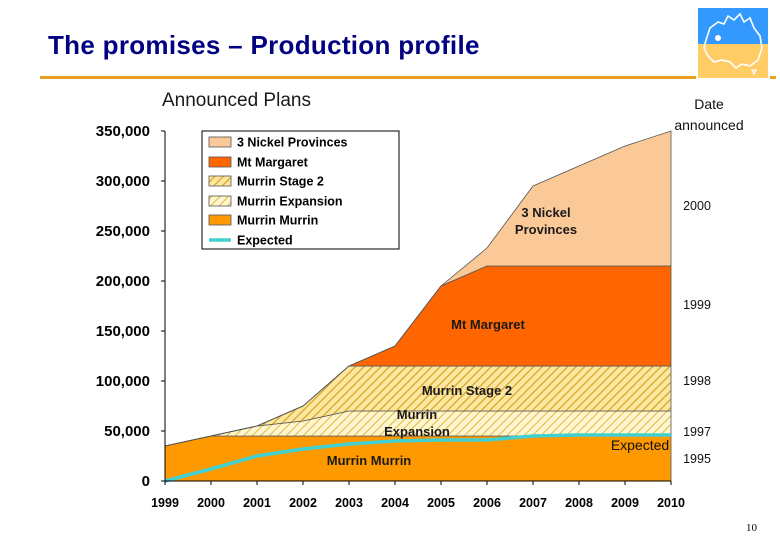  Describe the element at coordinates (146, 481) in the screenshot. I see `y-tick-label: 0` at that location.